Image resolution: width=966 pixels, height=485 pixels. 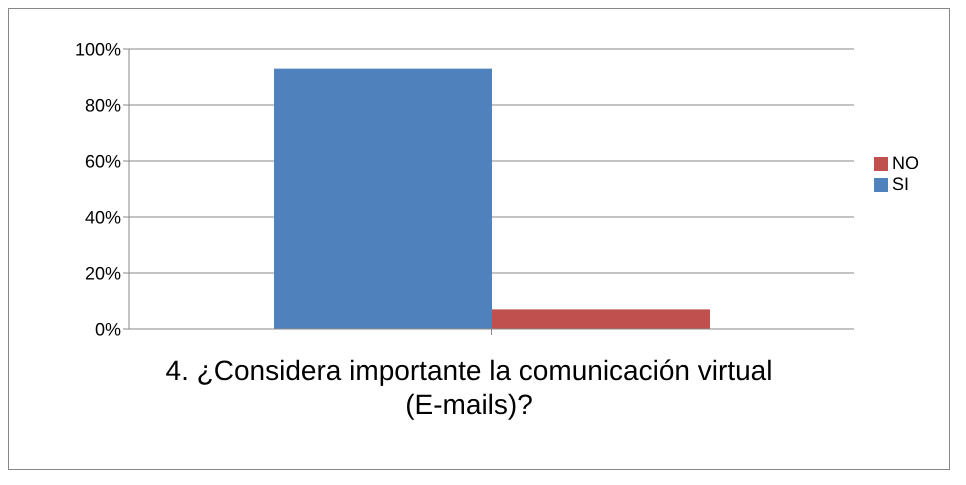 What do you see at coordinates (469, 388) in the screenshot?
I see `x-axis-title: 4. ¿Considera importante la comunicación virtual (E-mails)?` at bounding box center [469, 388].